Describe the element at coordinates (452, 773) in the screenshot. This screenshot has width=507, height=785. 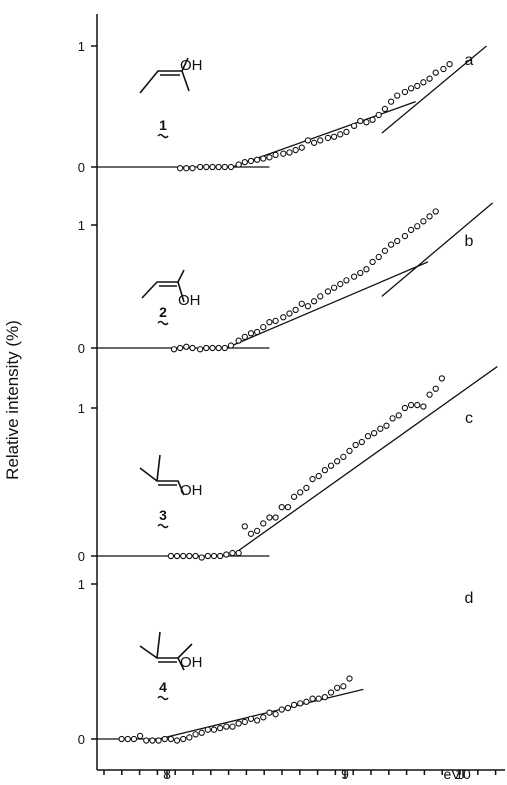
I see `x-unit-label: eV` at that location.